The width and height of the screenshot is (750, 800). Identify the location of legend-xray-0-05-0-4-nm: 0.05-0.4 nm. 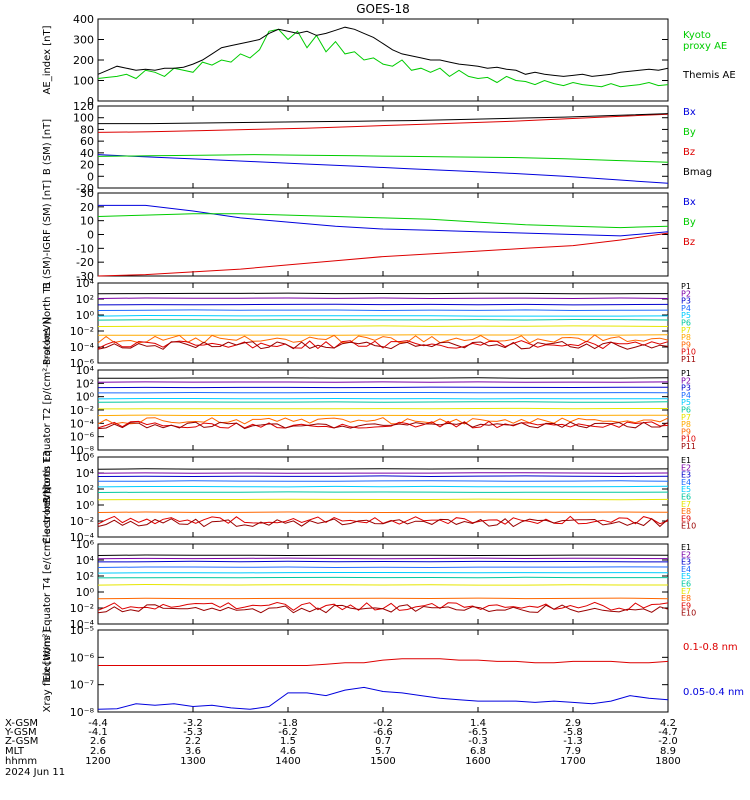
(713, 692).